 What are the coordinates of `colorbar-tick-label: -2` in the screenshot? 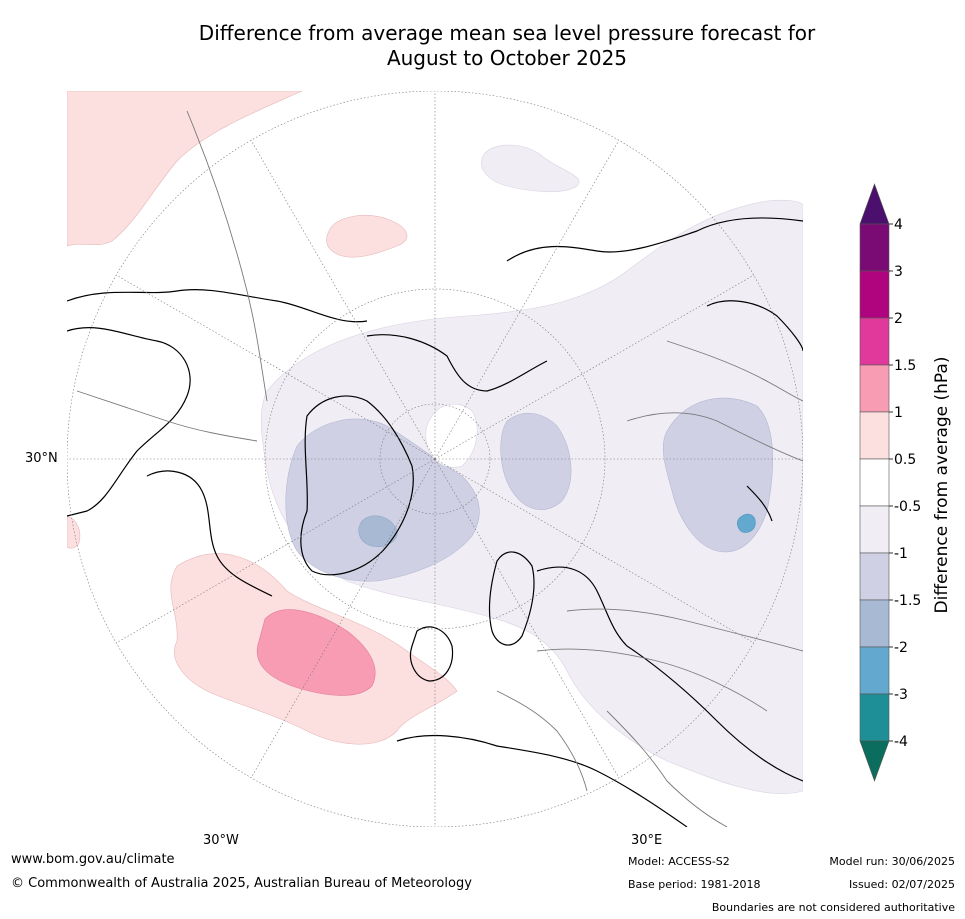 It's located at (901, 648).